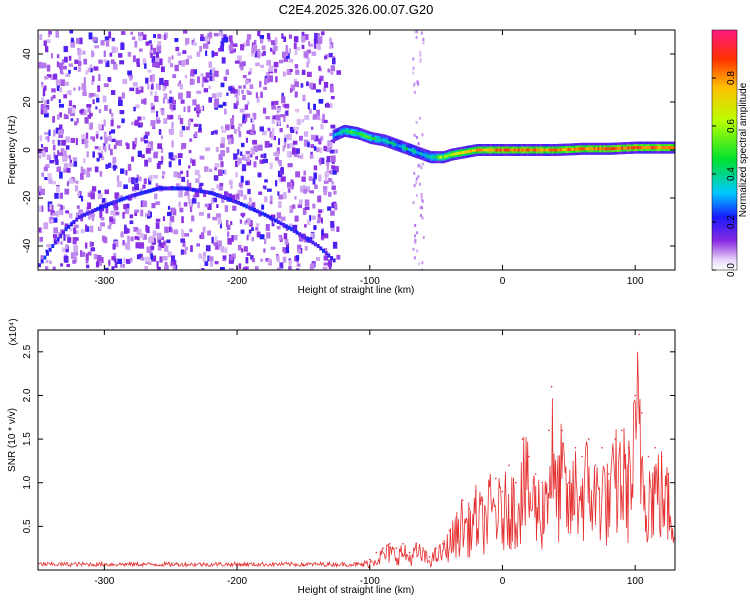  I want to click on colorbar-tick-label: 0.8, so click(731, 78).